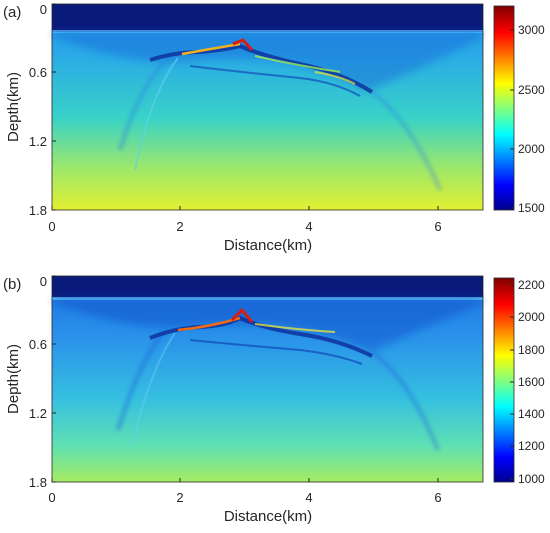  I want to click on panel-b-colorbar-tick: 1400, so click(531, 414).